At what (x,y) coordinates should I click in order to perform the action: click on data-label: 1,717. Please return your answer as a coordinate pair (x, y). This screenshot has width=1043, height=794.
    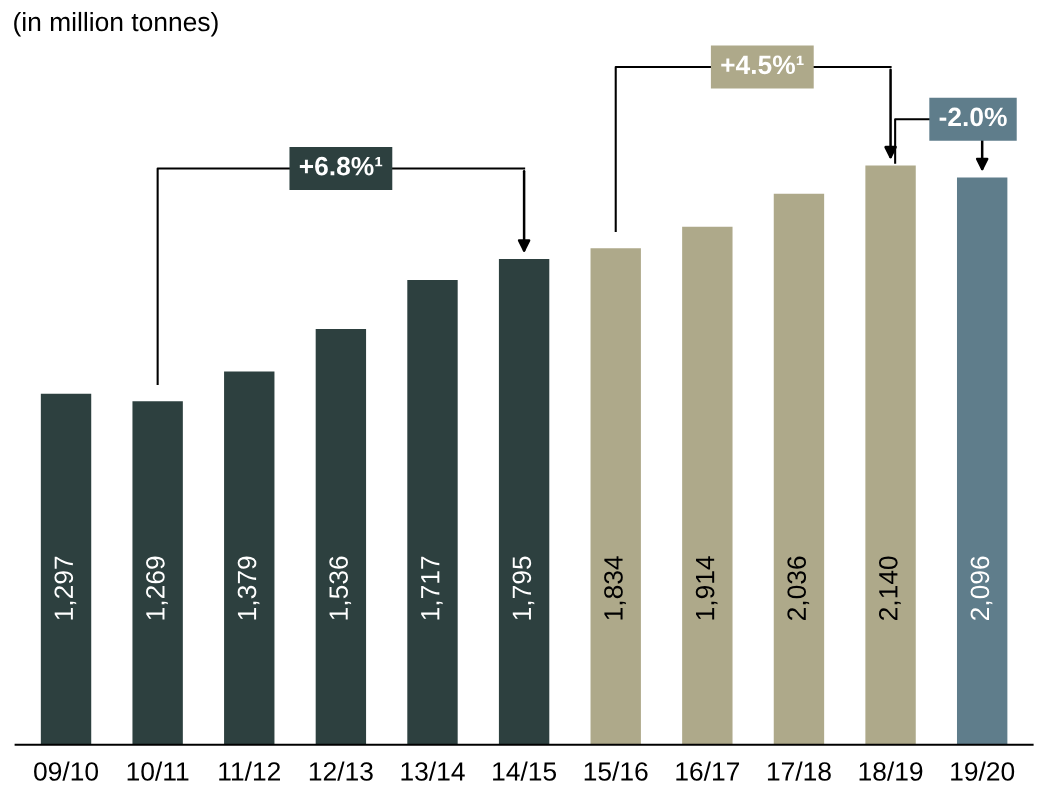
    Looking at the image, I should click on (432, 588).